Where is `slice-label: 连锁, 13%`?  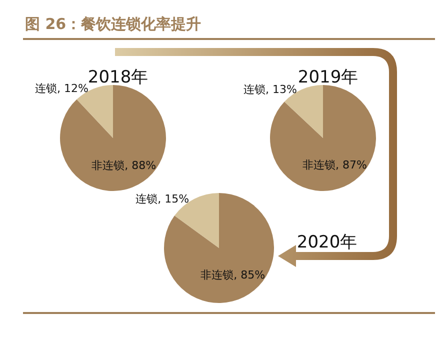 slice-label: 连锁, 13% is located at coordinates (270, 89).